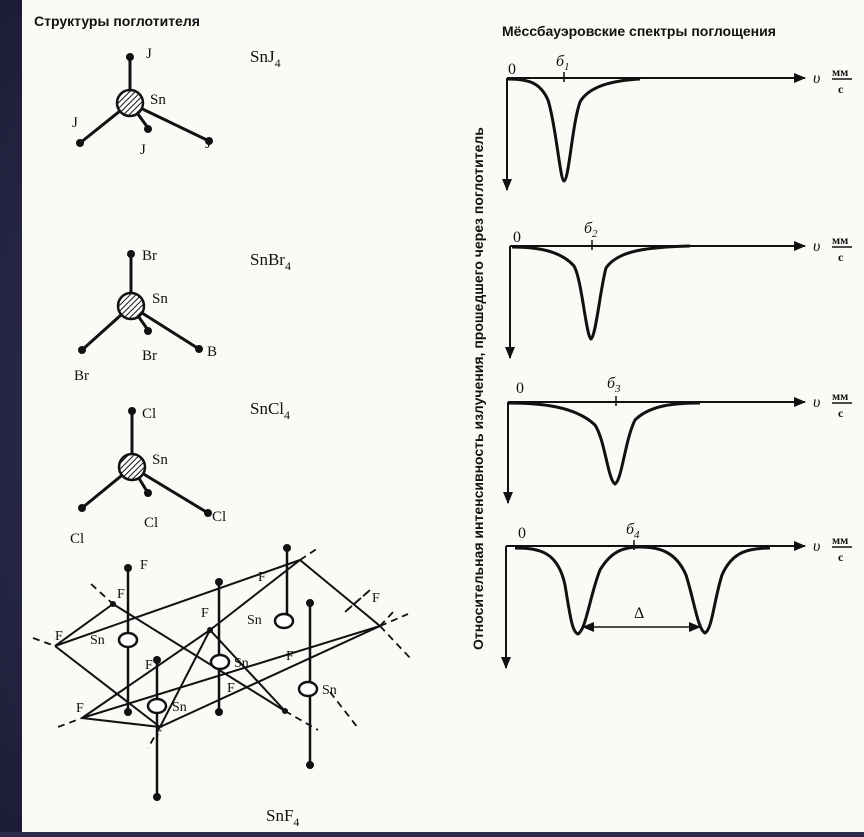 The height and width of the screenshot is (837, 864). I want to click on right-heading: Мёссбауэровские спектры поглощения, so click(639, 31).